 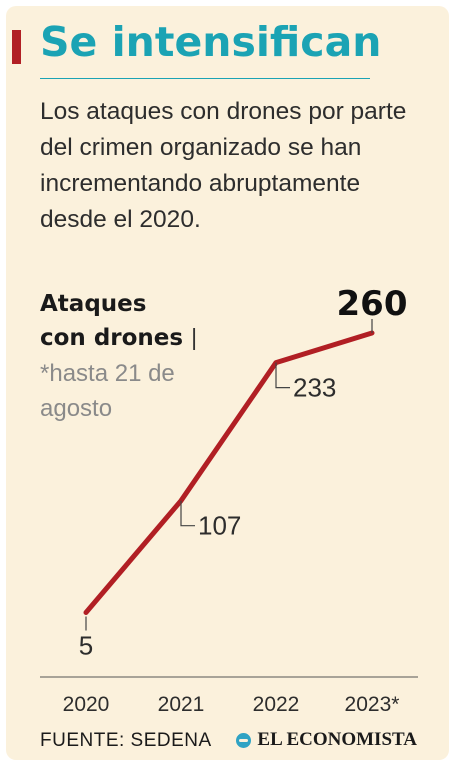 I want to click on chart-title-line2: con drones, so click(x=112, y=338).